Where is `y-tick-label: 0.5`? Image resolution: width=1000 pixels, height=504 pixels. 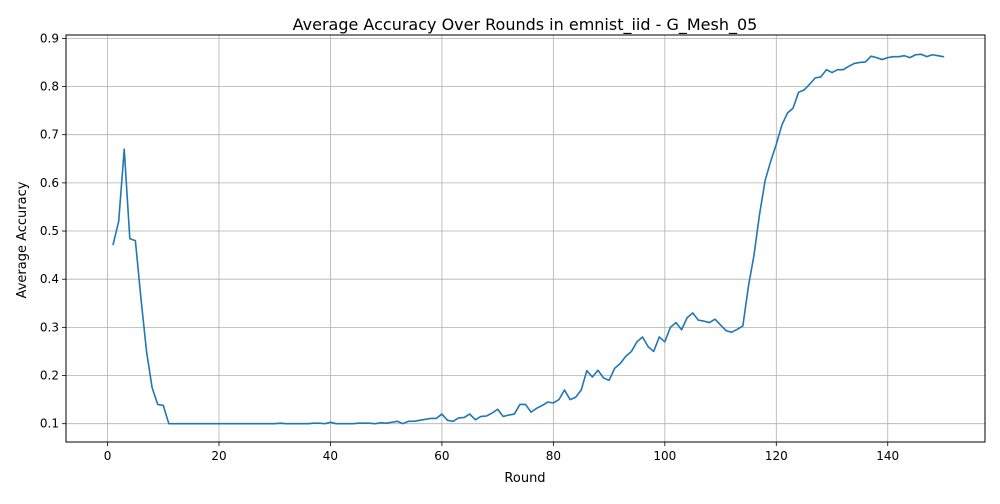
y-tick-label: 0.5 is located at coordinates (49, 231).